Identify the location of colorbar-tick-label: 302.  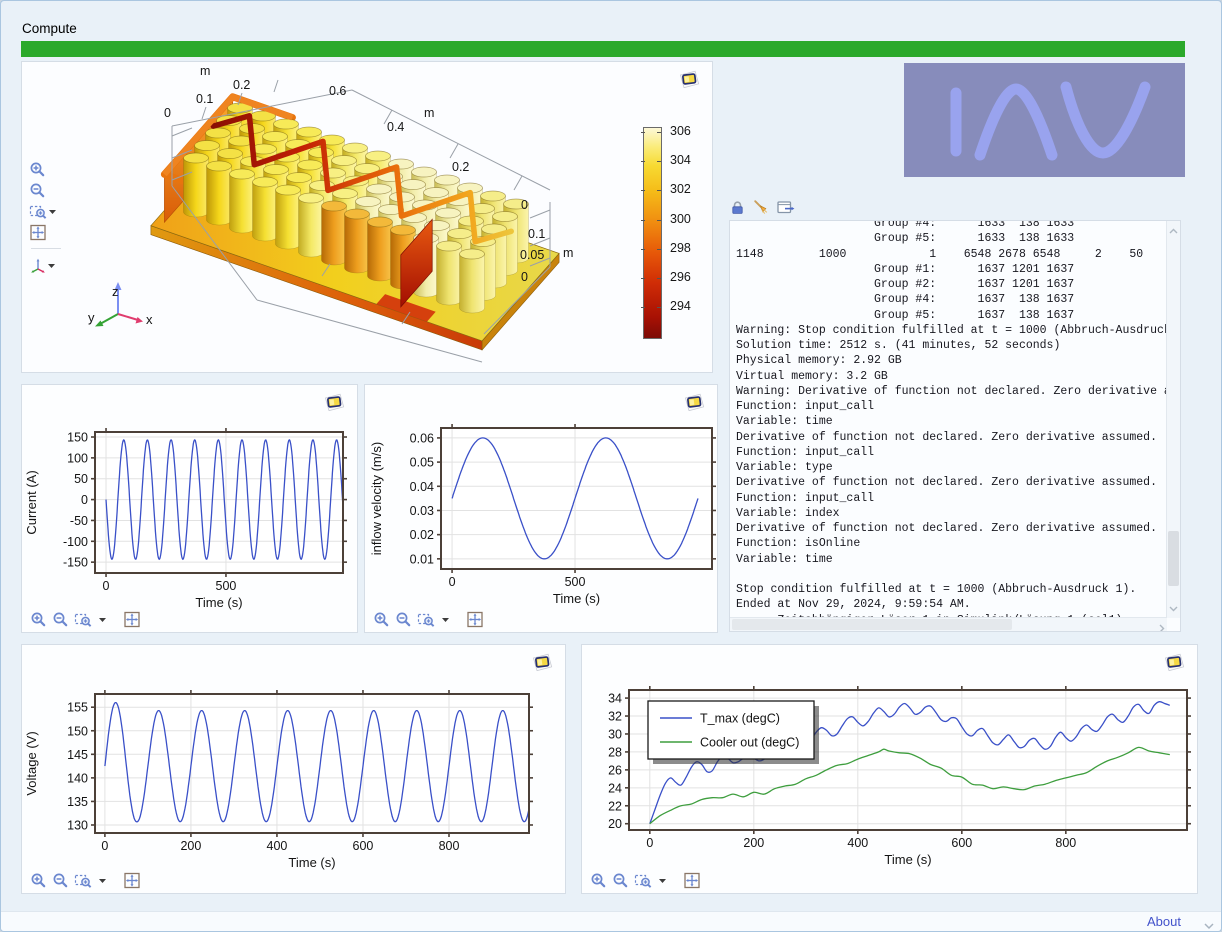
(680, 189).